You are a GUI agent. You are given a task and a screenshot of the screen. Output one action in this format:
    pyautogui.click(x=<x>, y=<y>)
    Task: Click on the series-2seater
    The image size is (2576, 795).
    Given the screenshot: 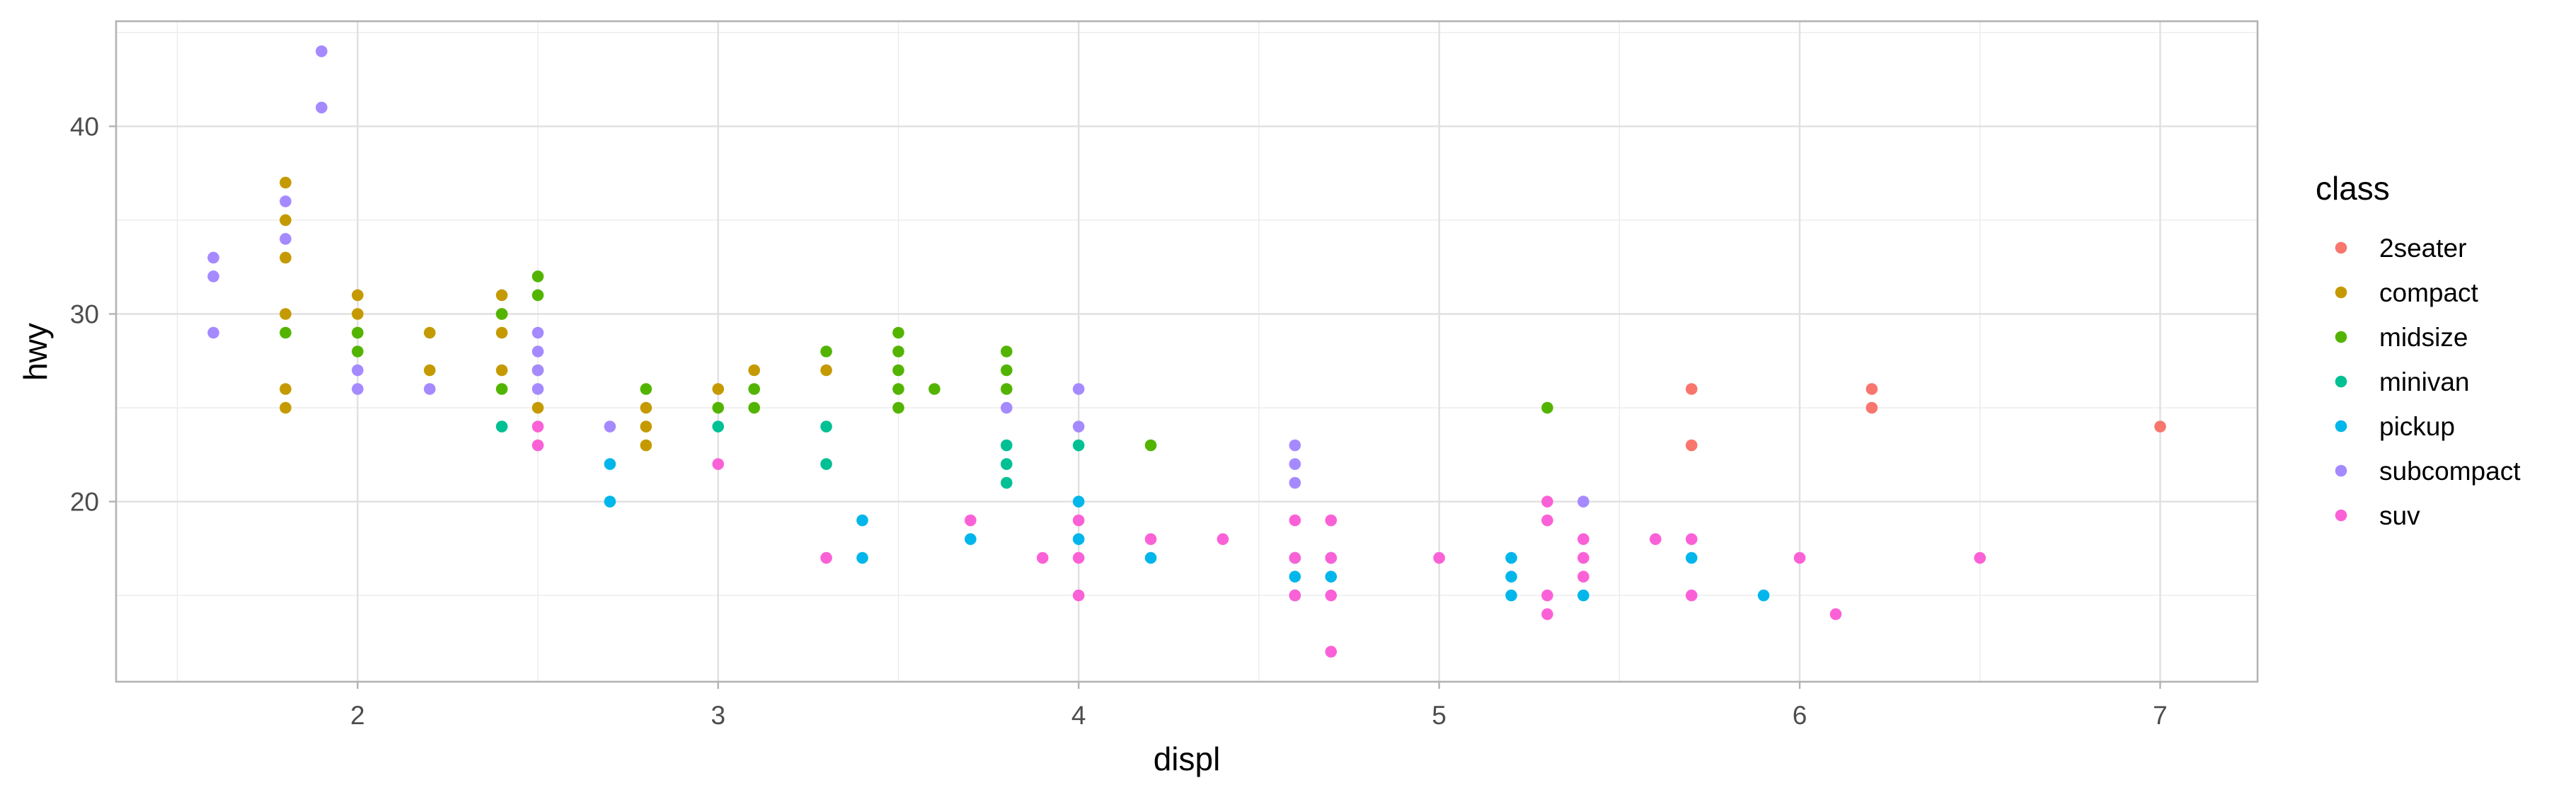 What is the action you would take?
    pyautogui.click(x=1926, y=417)
    